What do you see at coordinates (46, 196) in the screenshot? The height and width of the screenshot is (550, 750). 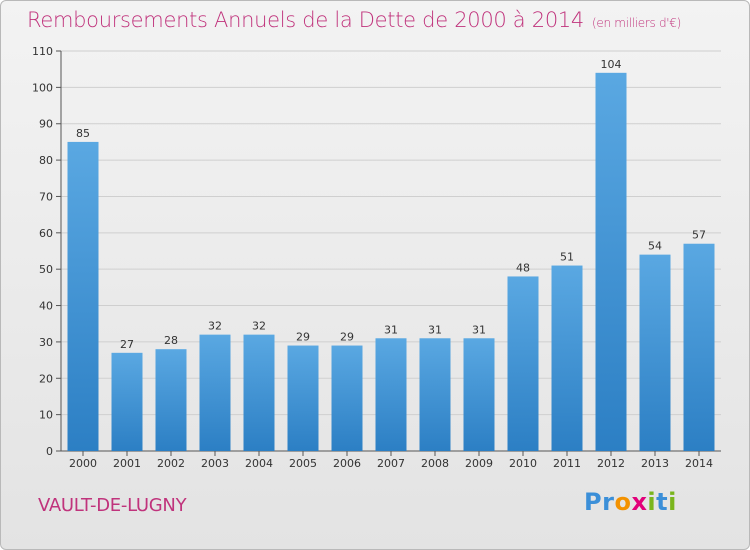 I see `y-tick-label: 70` at bounding box center [46, 196].